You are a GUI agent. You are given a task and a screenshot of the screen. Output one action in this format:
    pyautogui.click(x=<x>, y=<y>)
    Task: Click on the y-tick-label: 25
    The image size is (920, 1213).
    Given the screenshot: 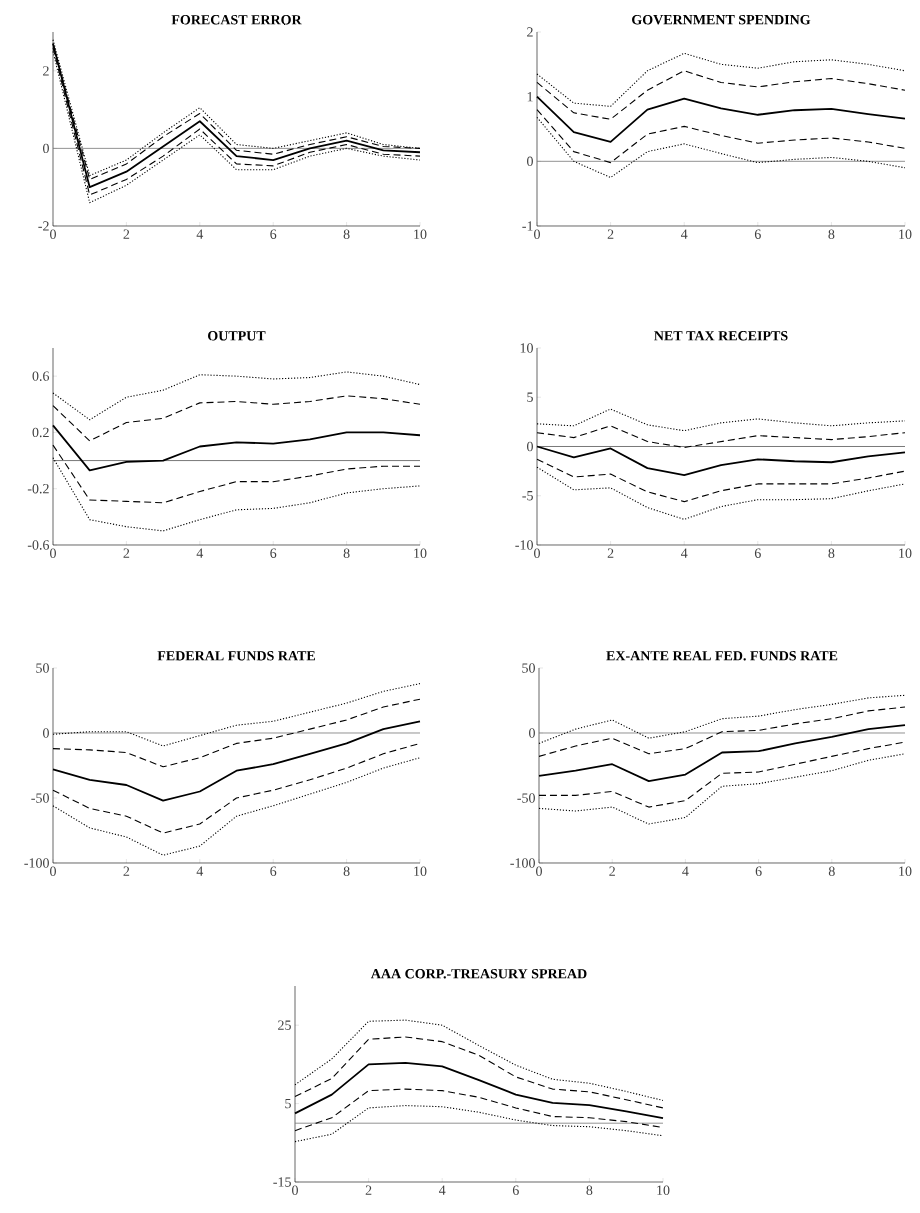 What is the action you would take?
    pyautogui.click(x=284, y=1025)
    